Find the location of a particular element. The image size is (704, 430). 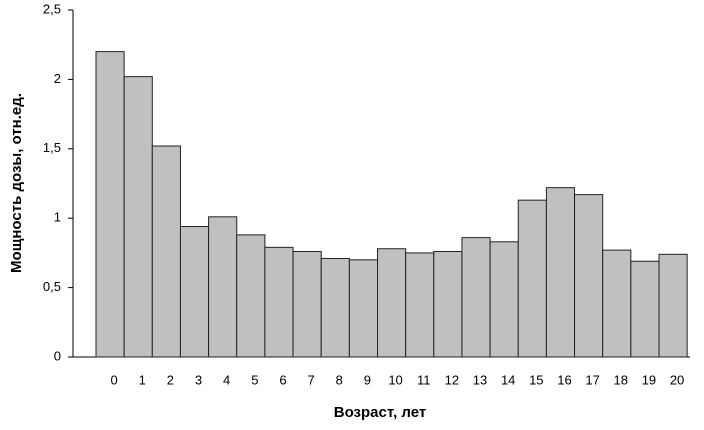

y-axis-label: Мощность дозы, отн.ед. is located at coordinates (16, 183).